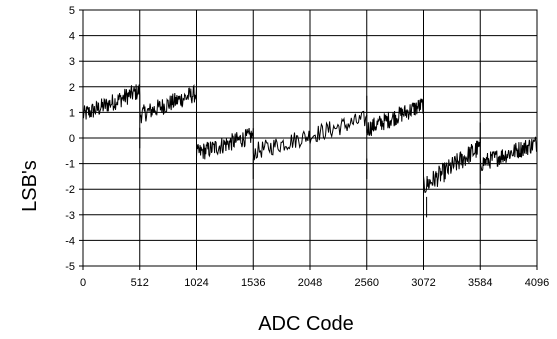 Image resolution: width=557 pixels, height=339 pixels. I want to click on y-tick-label: -4, so click(70, 241).